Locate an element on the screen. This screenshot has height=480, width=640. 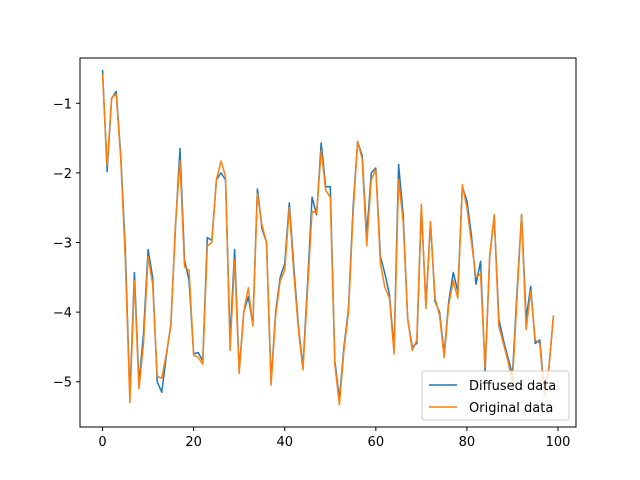
legend: Diffused data Original data is located at coordinates (495, 395).